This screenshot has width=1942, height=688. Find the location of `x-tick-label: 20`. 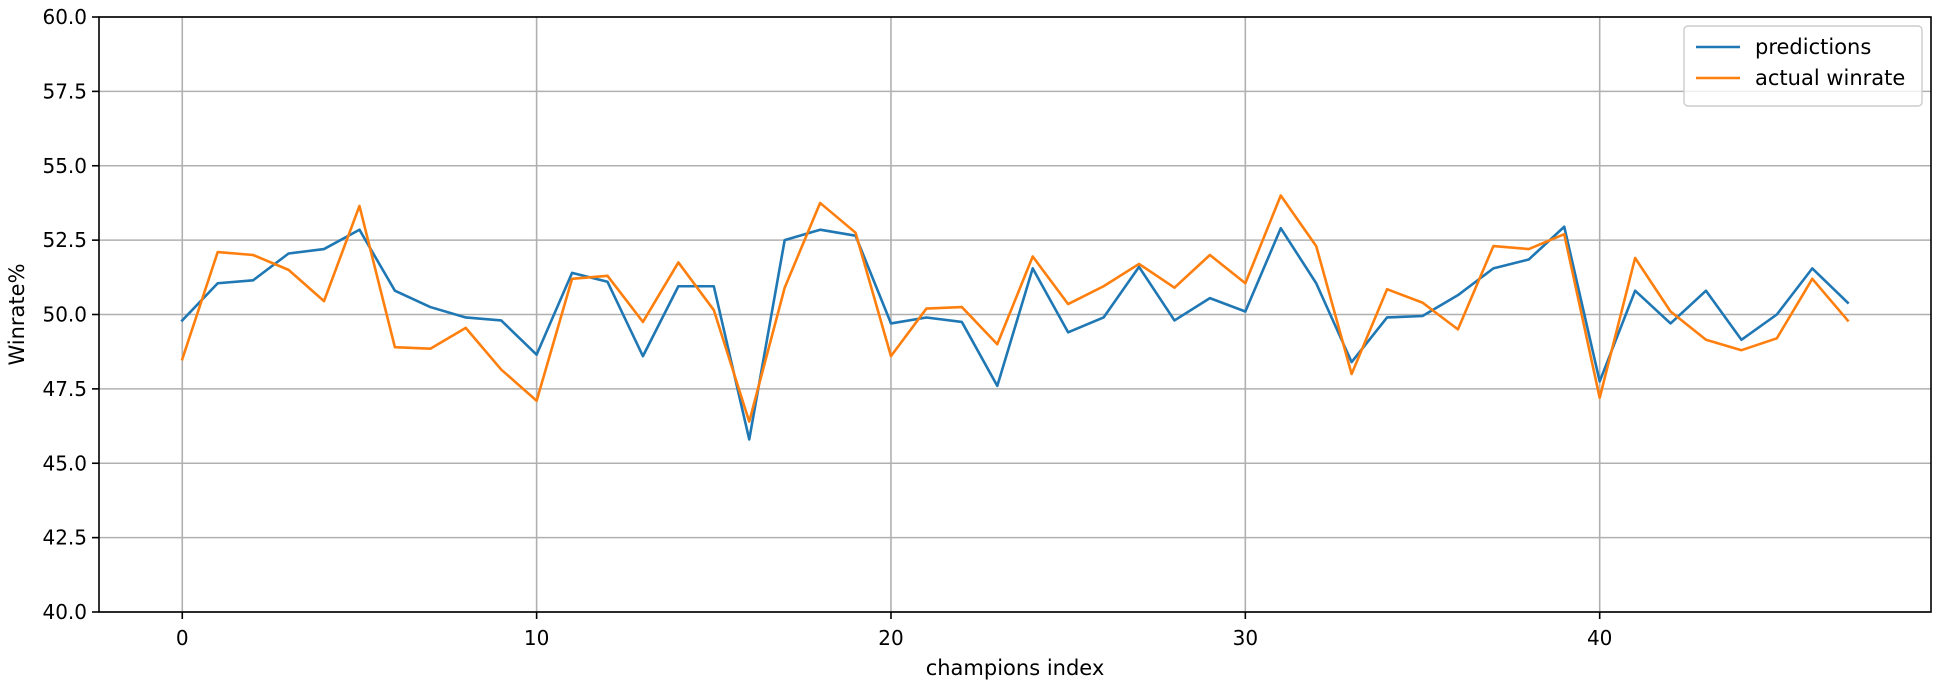

x-tick-label: 20 is located at coordinates (890, 638).